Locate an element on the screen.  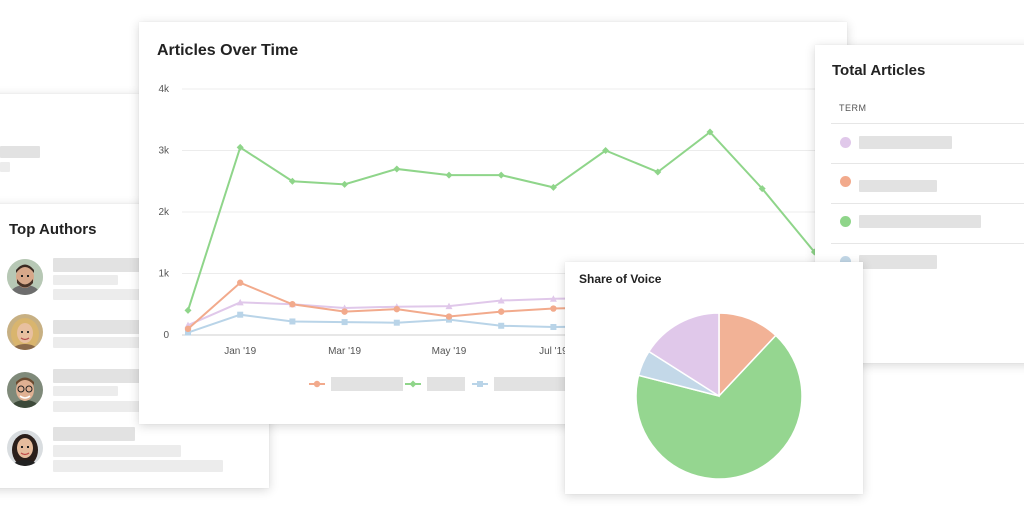
avatar-woman-blonde is located at coordinates (25, 332).